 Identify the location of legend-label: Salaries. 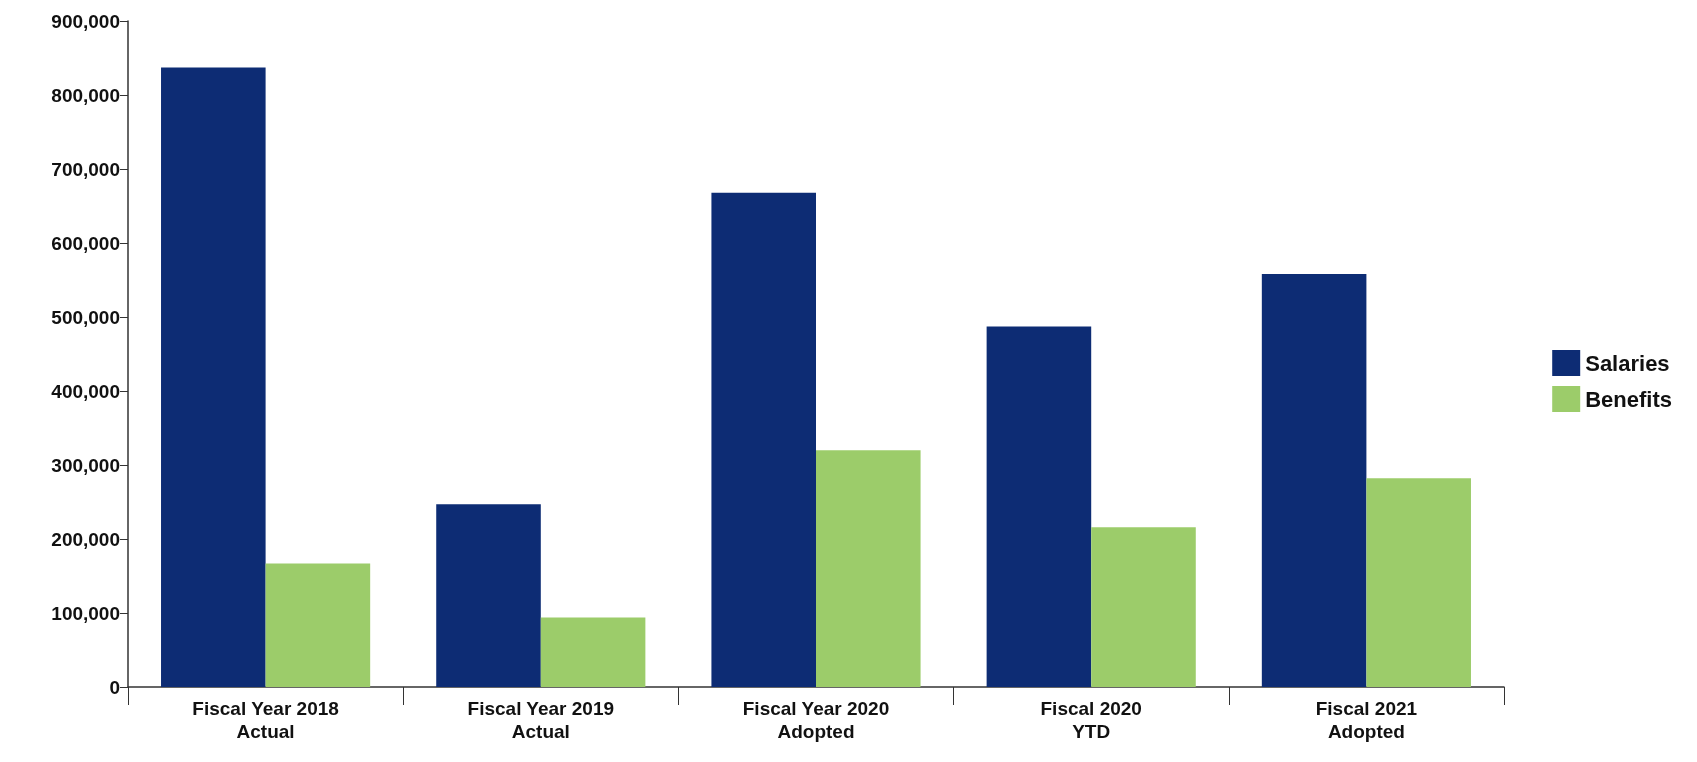
(1627, 363).